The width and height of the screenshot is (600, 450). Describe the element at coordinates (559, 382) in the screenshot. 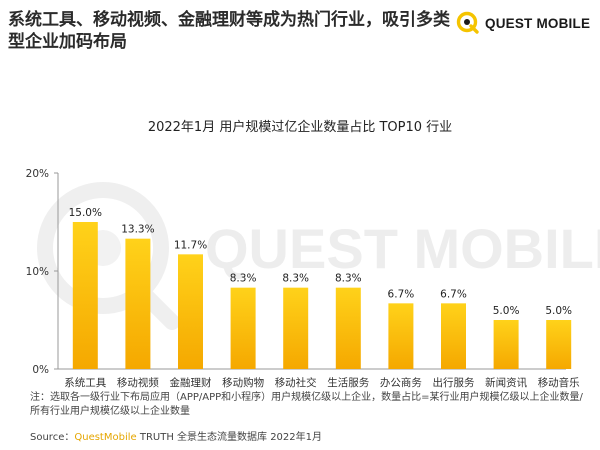

I see `x-tick-label: 移动音乐` at that location.